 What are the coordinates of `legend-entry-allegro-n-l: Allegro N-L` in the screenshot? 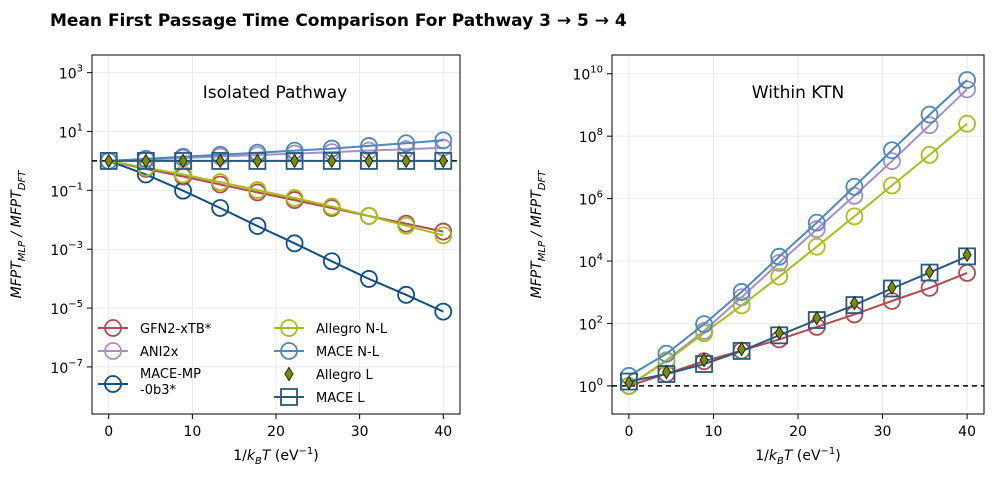 It's located at (331, 328).